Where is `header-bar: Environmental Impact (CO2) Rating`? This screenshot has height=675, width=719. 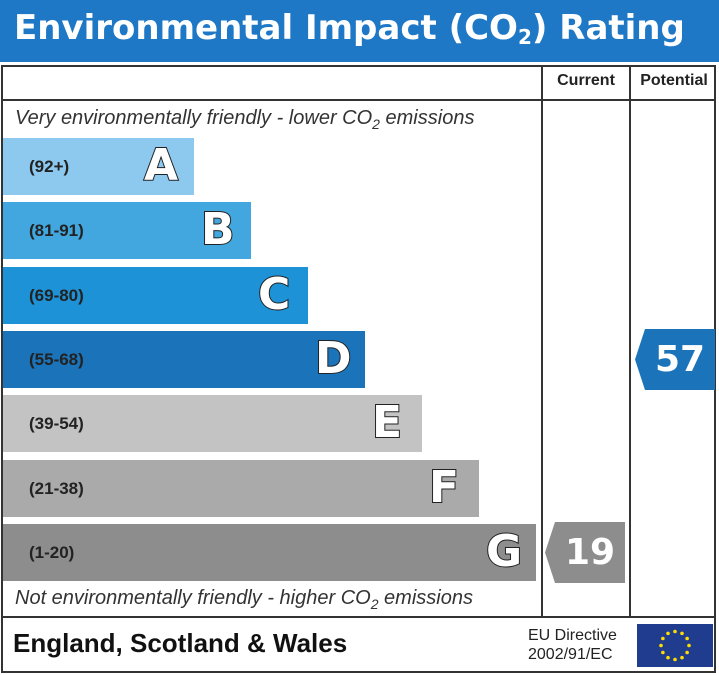 header-bar: Environmental Impact (CO2) Rating is located at coordinates (359, 31).